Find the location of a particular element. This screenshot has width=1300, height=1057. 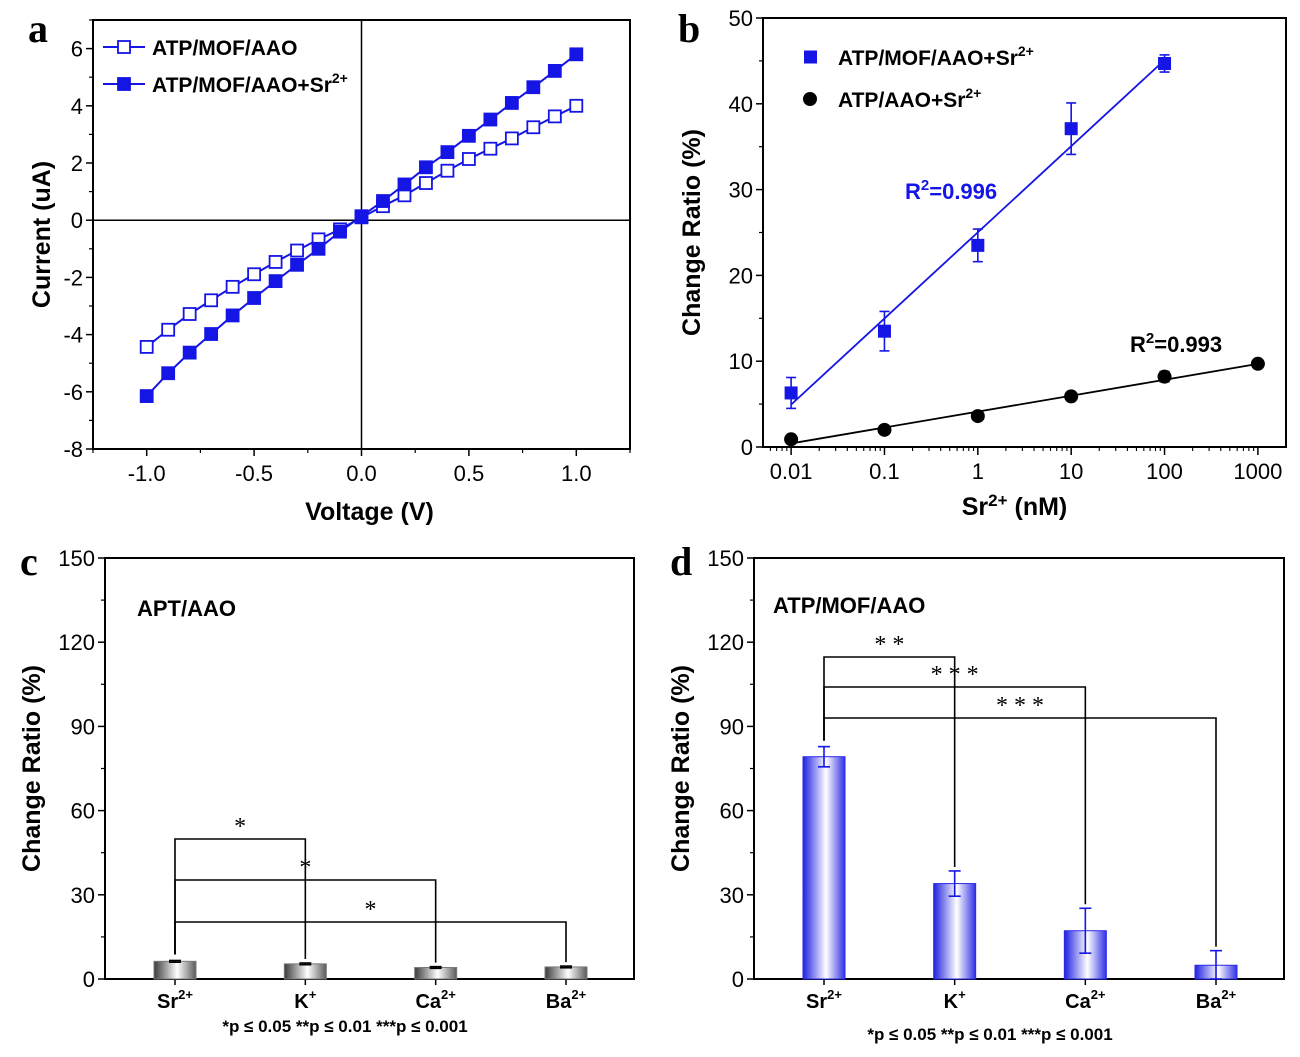

r-squared-label: R2=0.996 is located at coordinates (951, 190).